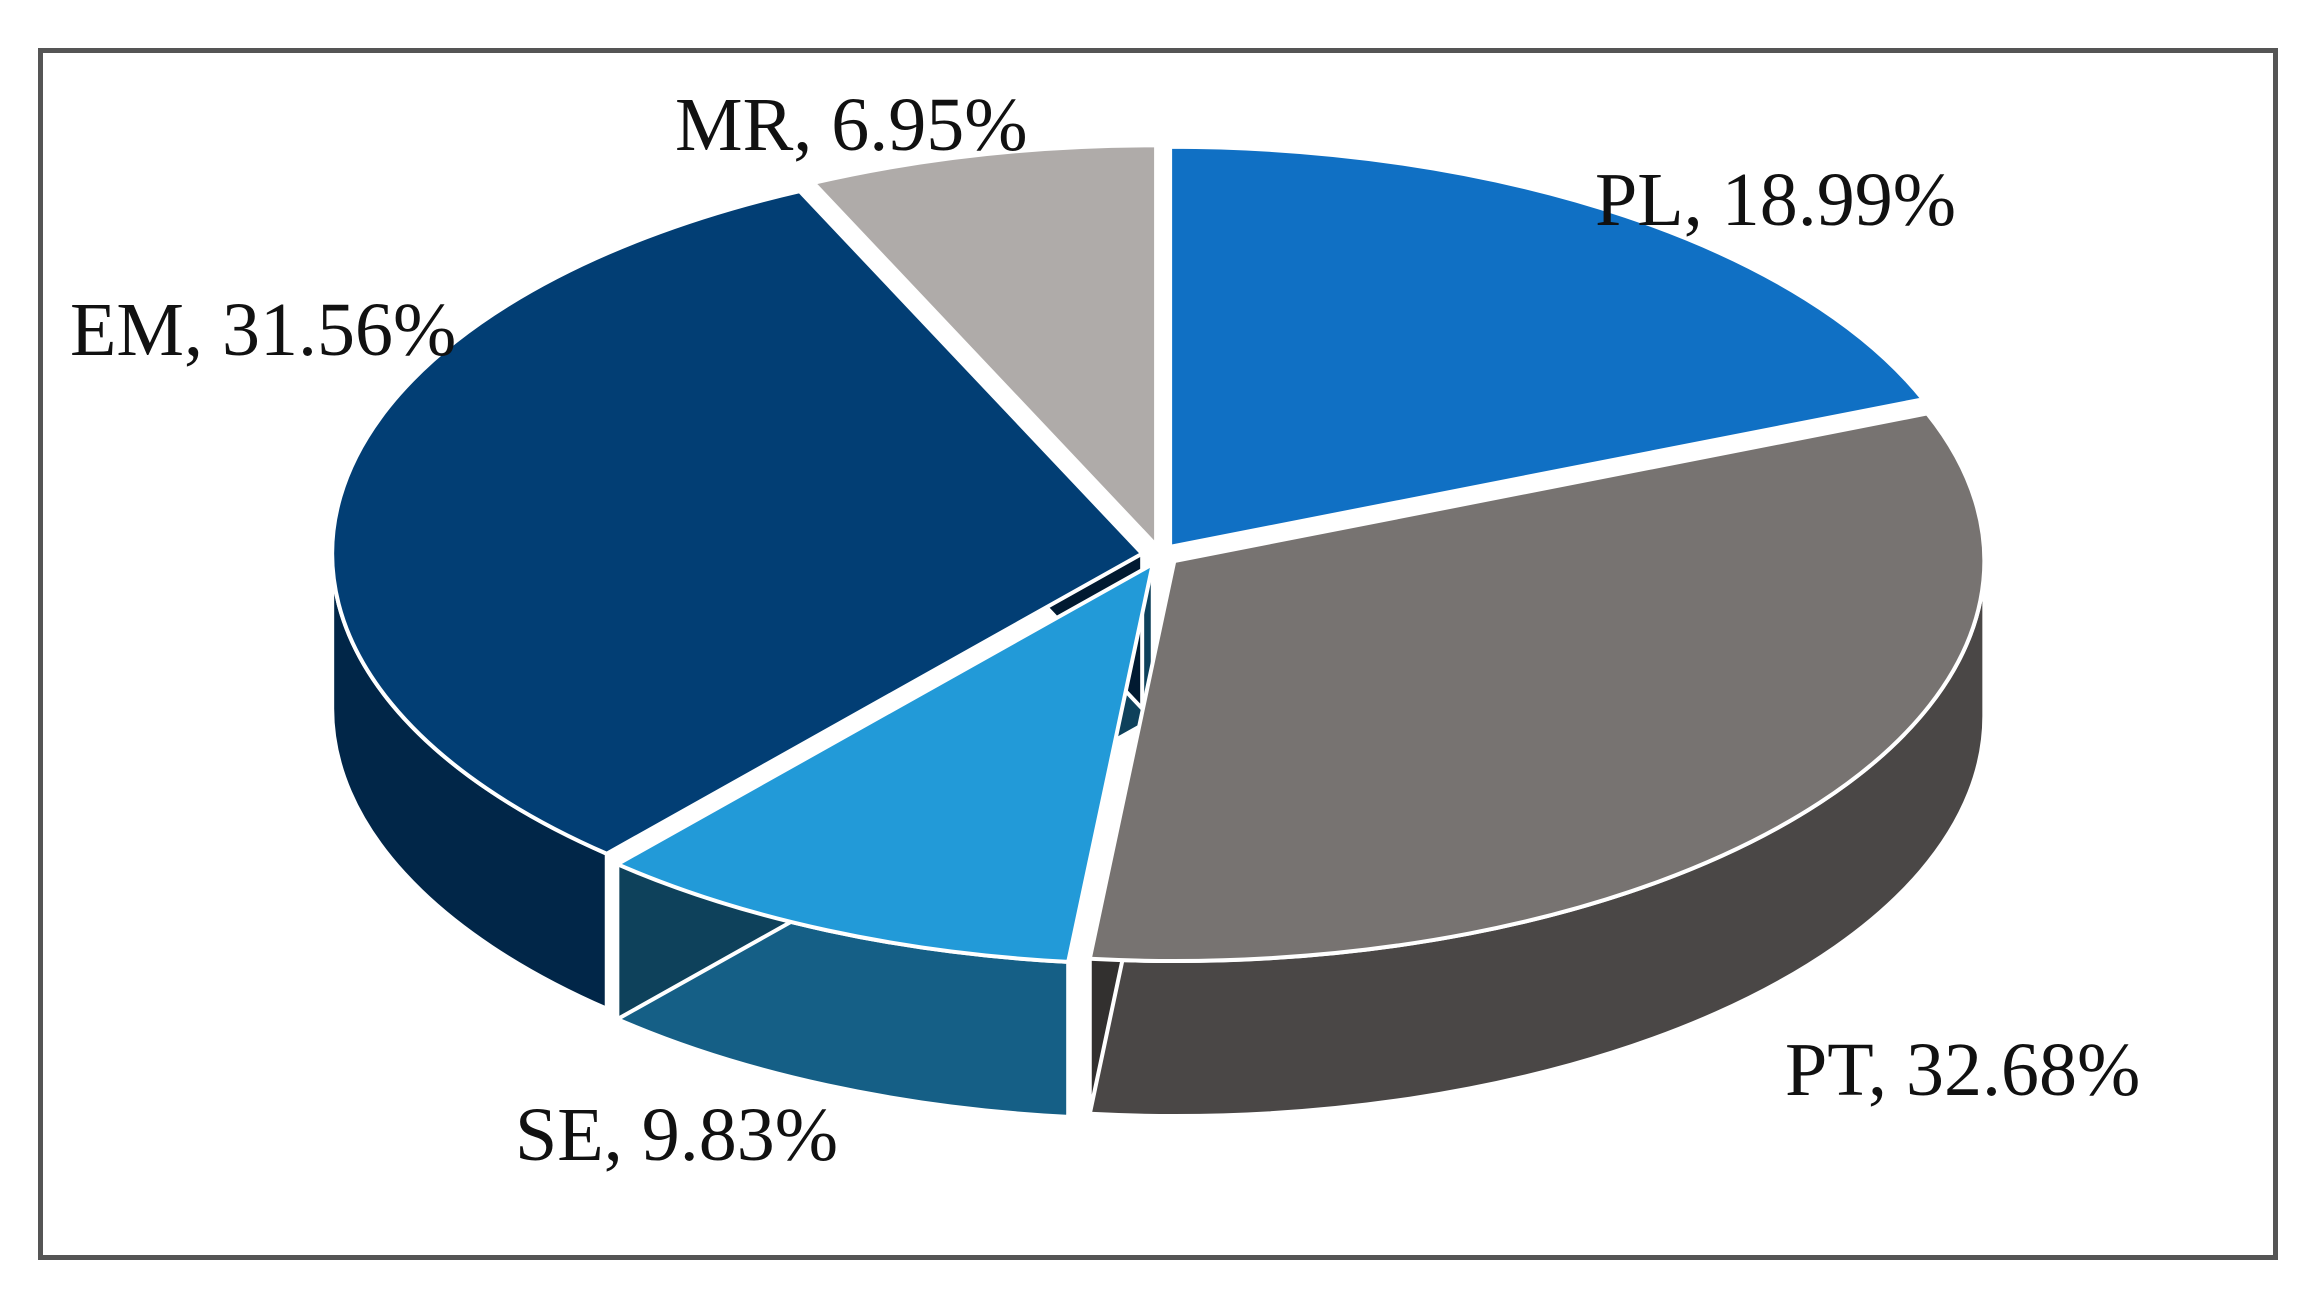  What do you see at coordinates (1775, 200) in the screenshot?
I see `label-pl: PL, 18.99%` at bounding box center [1775, 200].